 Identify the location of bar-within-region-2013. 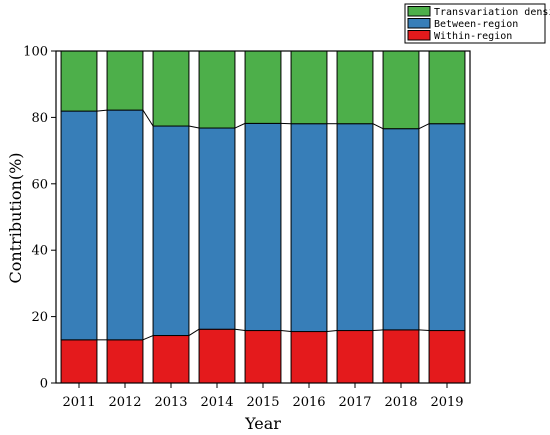
(171, 359).